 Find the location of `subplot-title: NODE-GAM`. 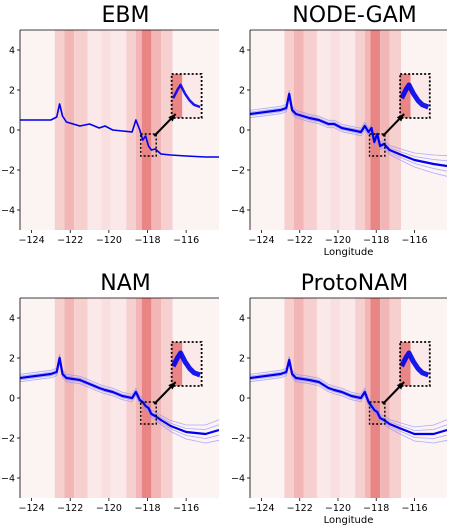

subplot-title: NODE-GAM is located at coordinates (354, 15).